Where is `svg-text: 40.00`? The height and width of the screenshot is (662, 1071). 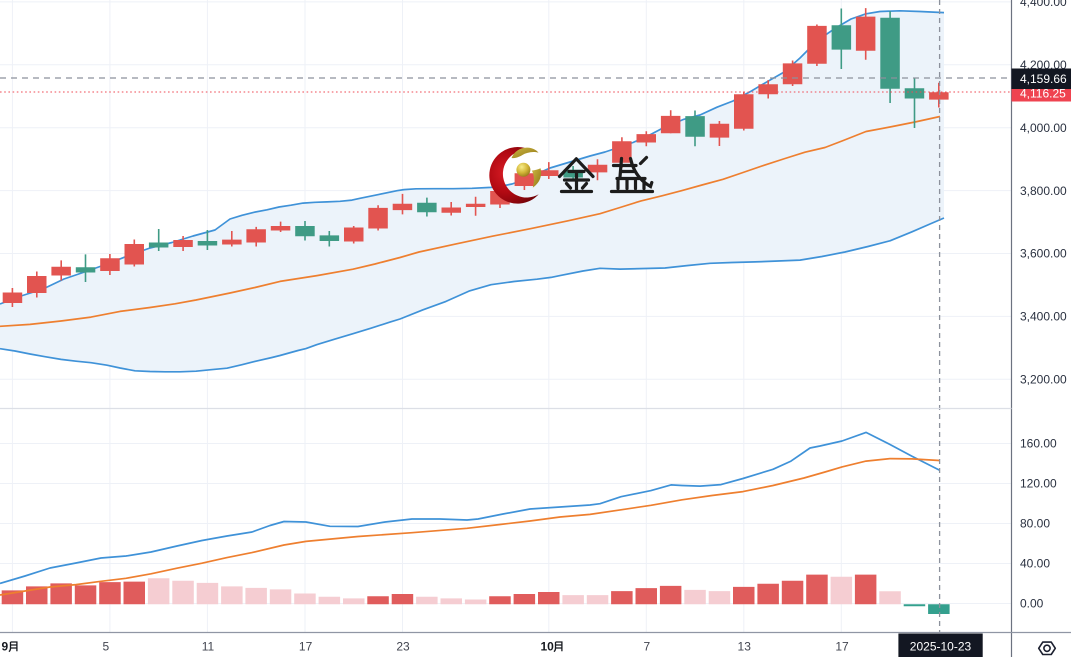
svg-text: 40.00 is located at coordinates (1035, 564).